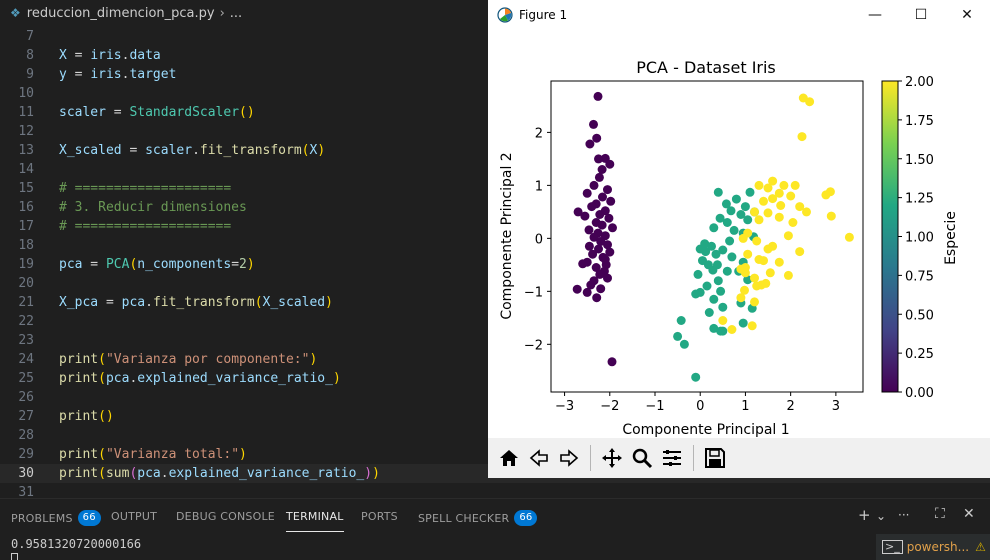 This screenshot has height=560, width=990. Describe the element at coordinates (250, 150) in the screenshot. I see `code-token: fit_transform` at that location.